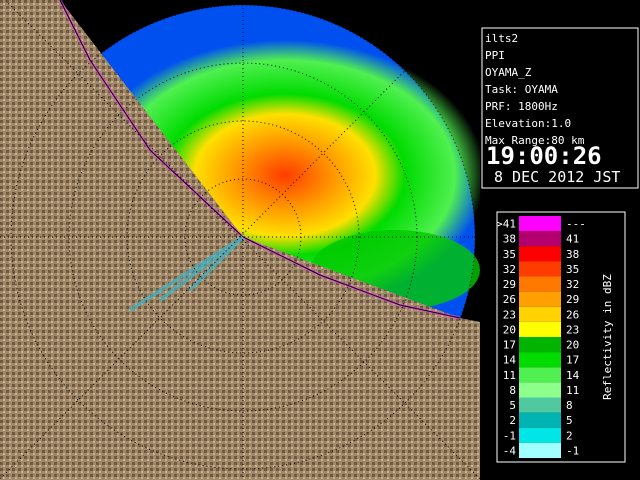 The width and height of the screenshot is (640, 480). What do you see at coordinates (509, 284) in the screenshot?
I see `range-low: 29` at bounding box center [509, 284].